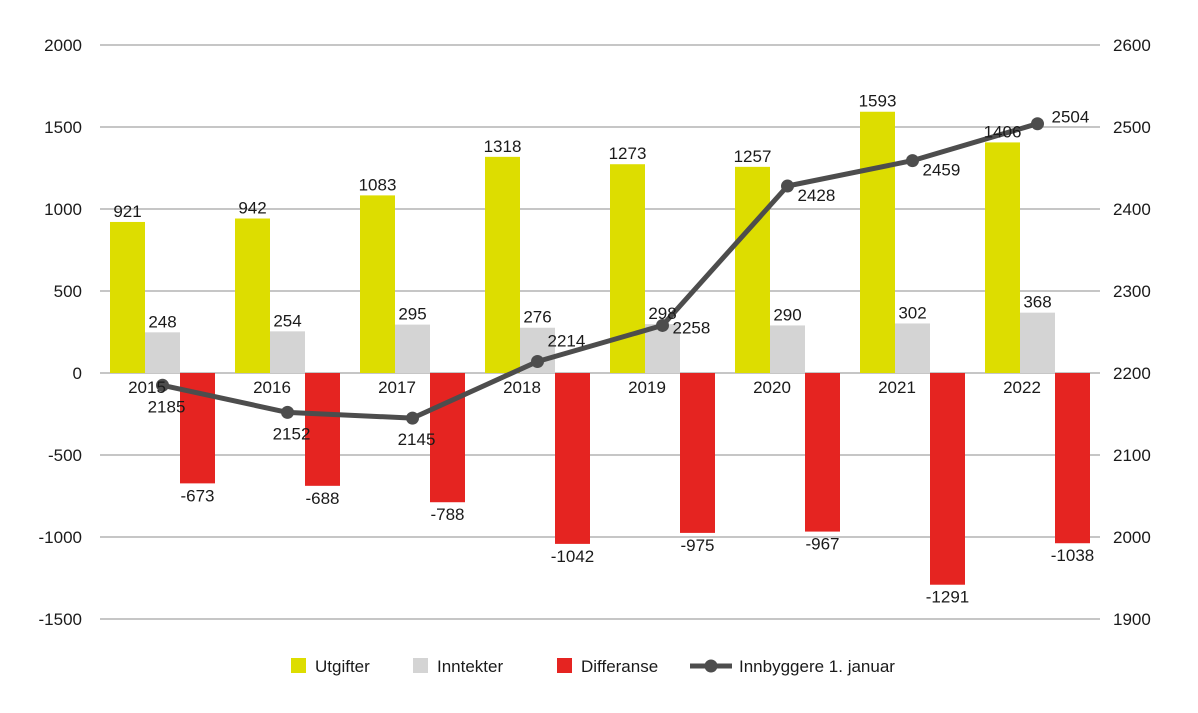 This screenshot has width=1198, height=713. What do you see at coordinates (447, 514) in the screenshot?
I see `data-label-differanse: -788` at bounding box center [447, 514].